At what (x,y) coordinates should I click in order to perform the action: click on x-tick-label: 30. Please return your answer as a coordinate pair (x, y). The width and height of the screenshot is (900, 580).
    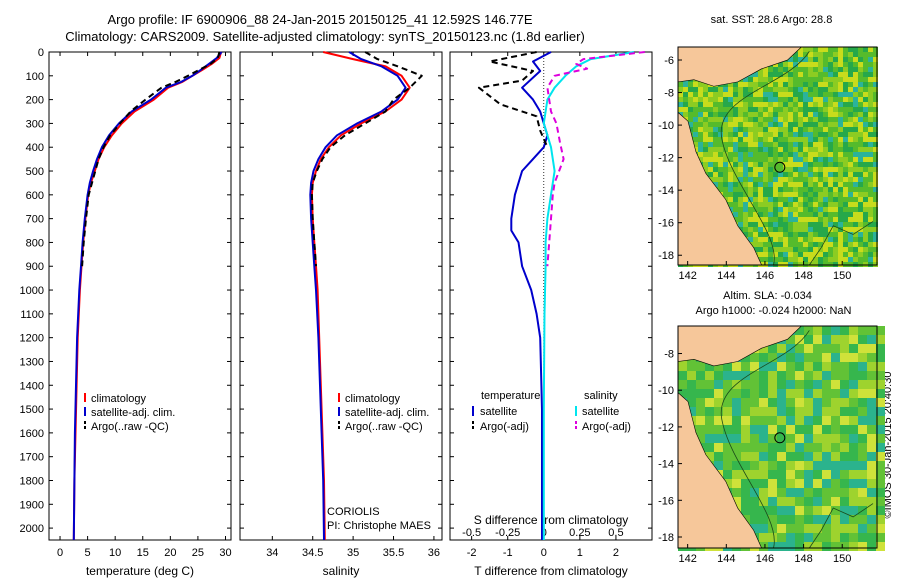
    Looking at the image, I should click on (225, 553).